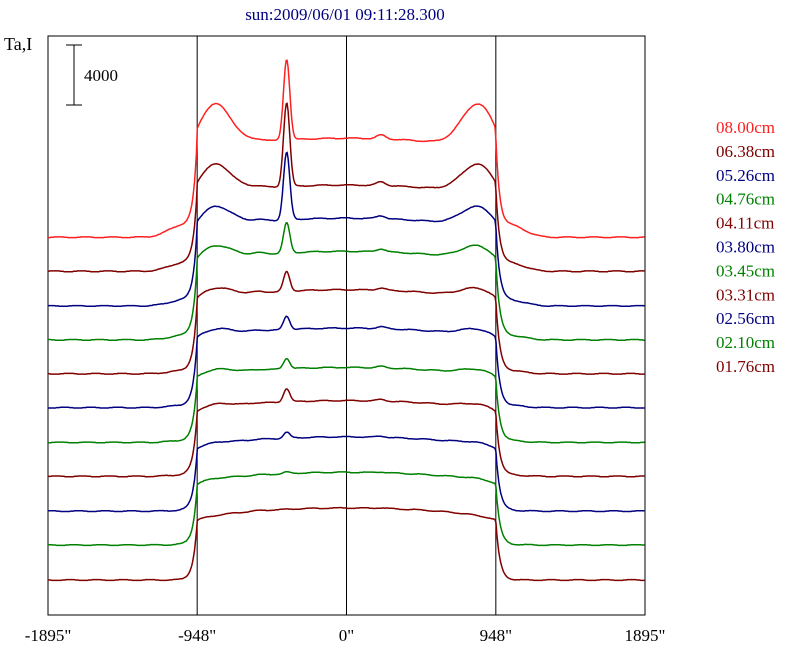 This screenshot has width=791, height=649. I want to click on x-tick-label-2: 0", so click(346, 635).